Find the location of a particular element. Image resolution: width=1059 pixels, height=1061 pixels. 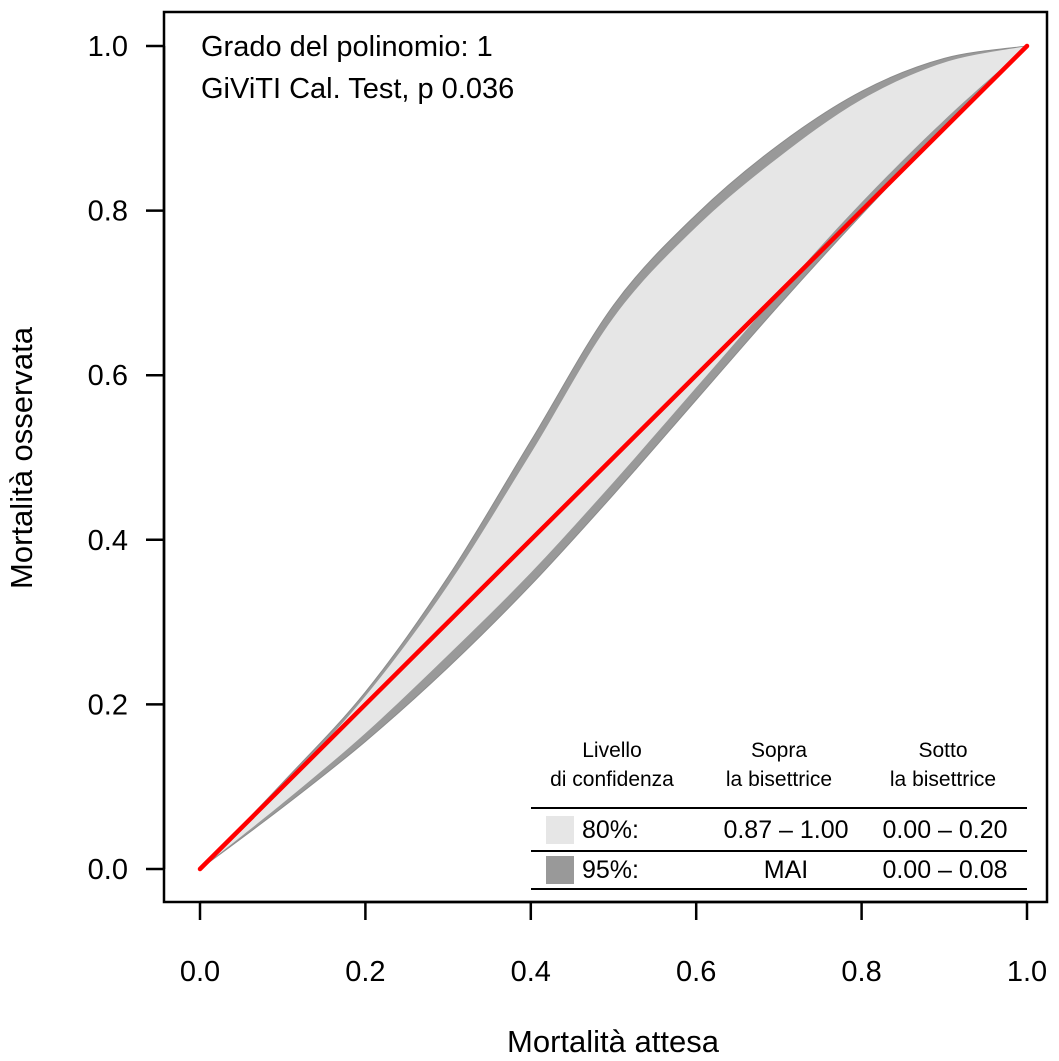

legend-header-below-2: la bisettrice is located at coordinates (943, 779).